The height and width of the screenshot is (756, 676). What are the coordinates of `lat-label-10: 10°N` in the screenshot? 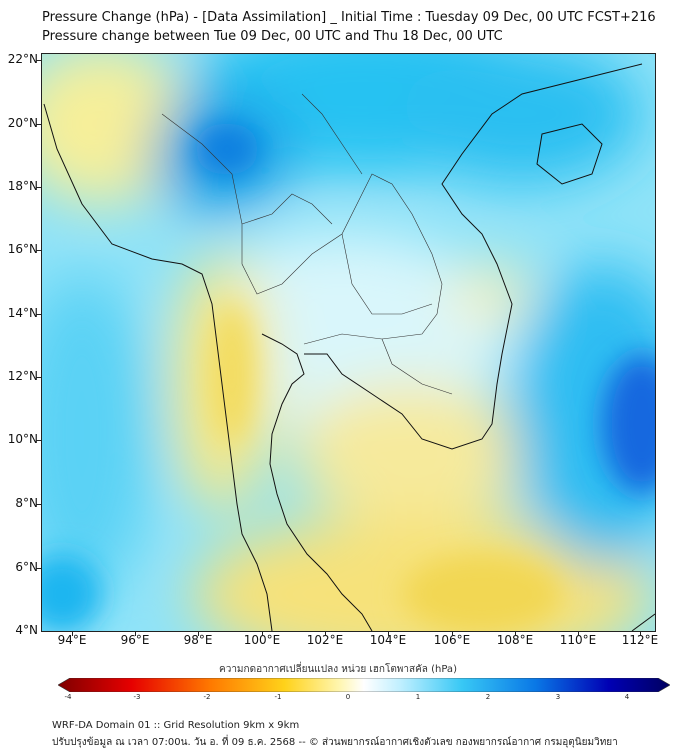 It's located at (22, 439).